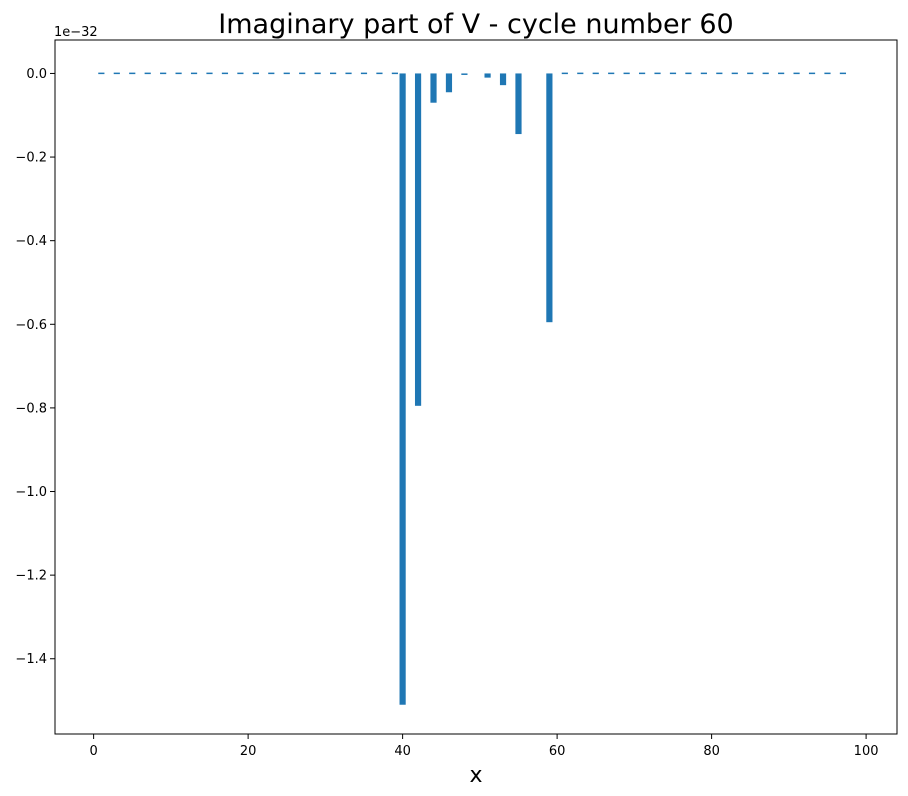 This screenshot has height=796, width=908. Describe the element at coordinates (31, 408) in the screenshot. I see `y-tick-label: −0.8` at that location.